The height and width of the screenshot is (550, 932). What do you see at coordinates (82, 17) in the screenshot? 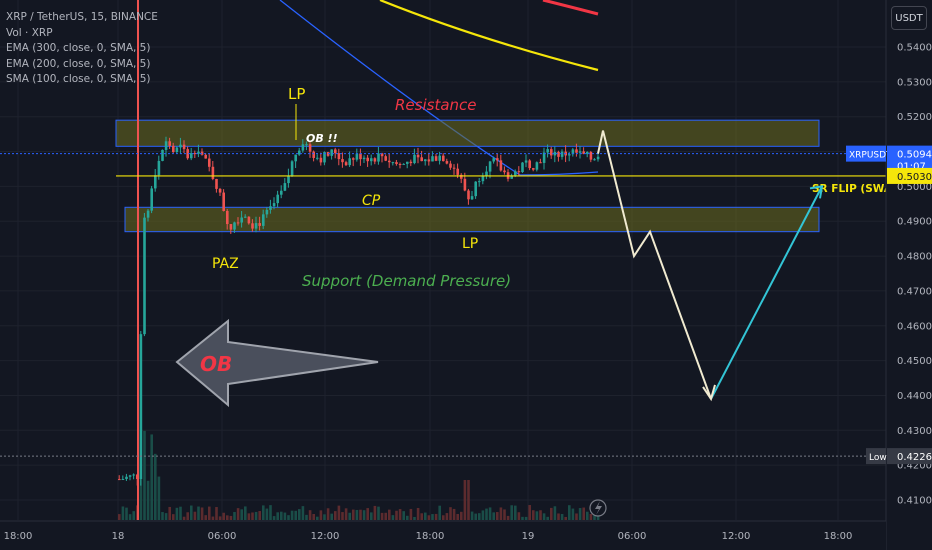
I see `symbol-title: XRP / TetherUS, 15, BINANCE` at bounding box center [82, 17].